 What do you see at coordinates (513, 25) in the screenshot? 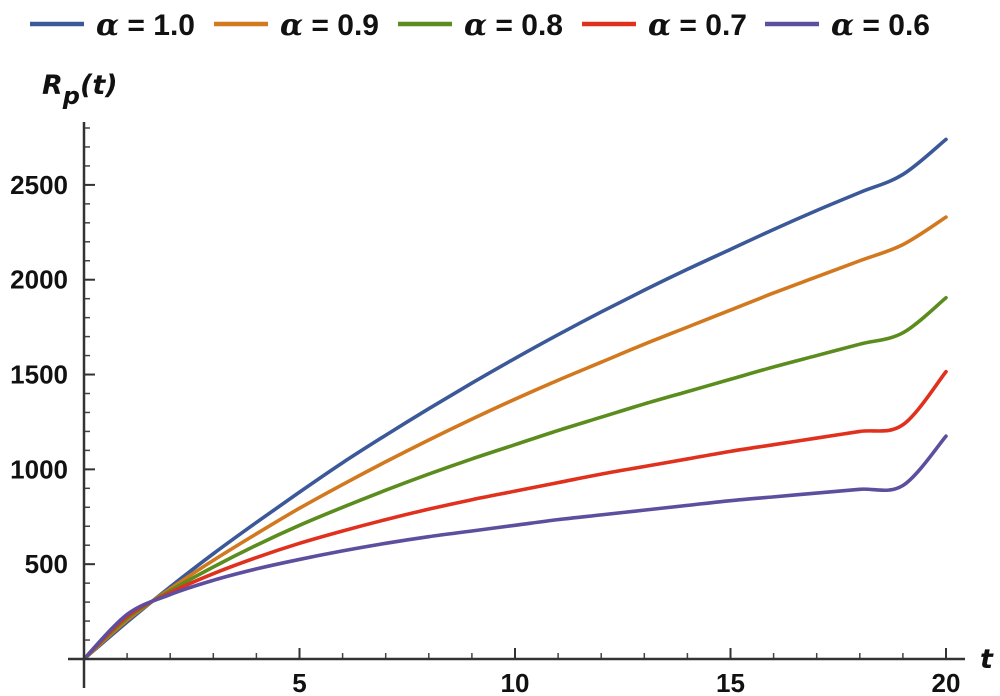
I see `legend-label-2: α = 0.8` at bounding box center [513, 25].